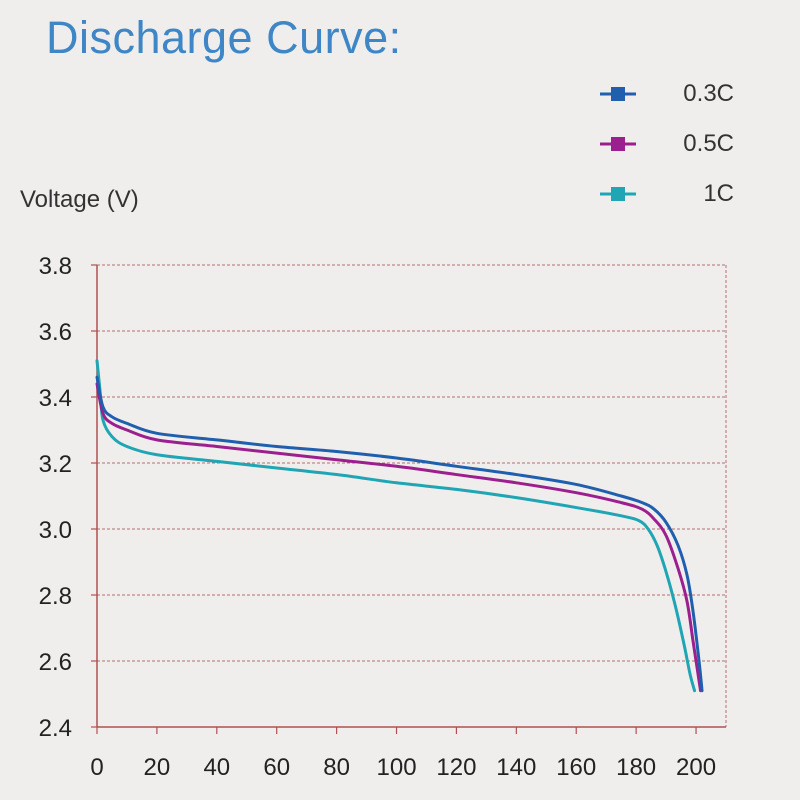 Image resolution: width=800 pixels, height=800 pixels. I want to click on x-tick-label-10: 200, so click(696, 767).